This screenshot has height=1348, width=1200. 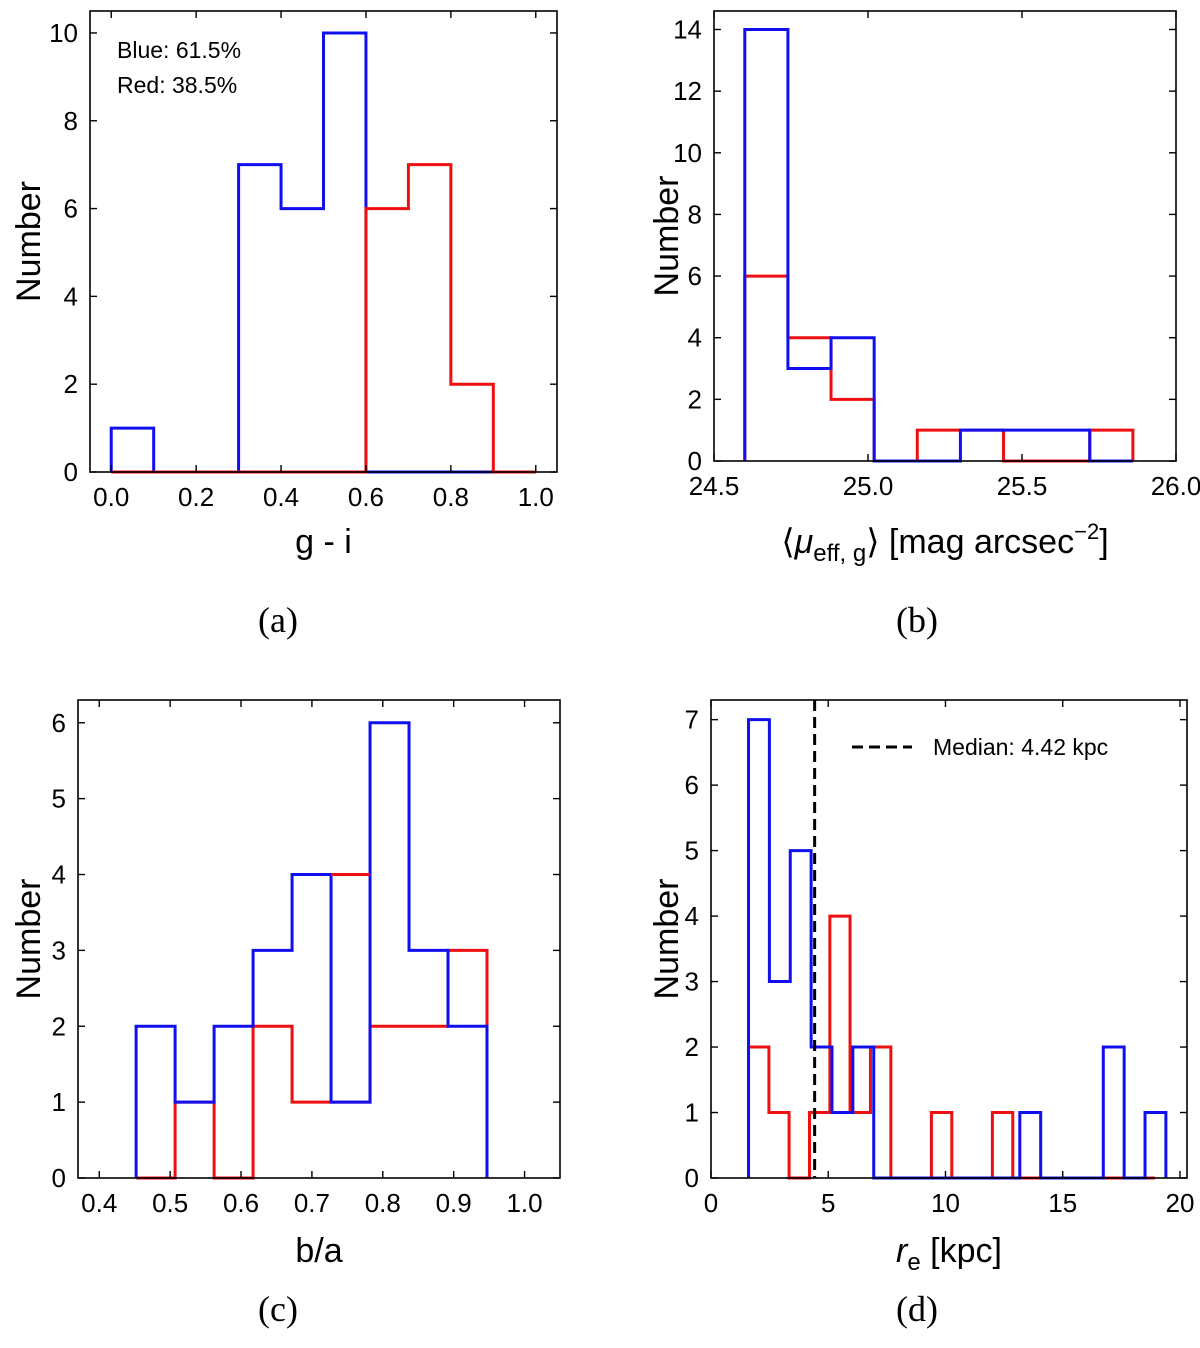 I want to click on x-axis-label: b/a, so click(x=318, y=1251).